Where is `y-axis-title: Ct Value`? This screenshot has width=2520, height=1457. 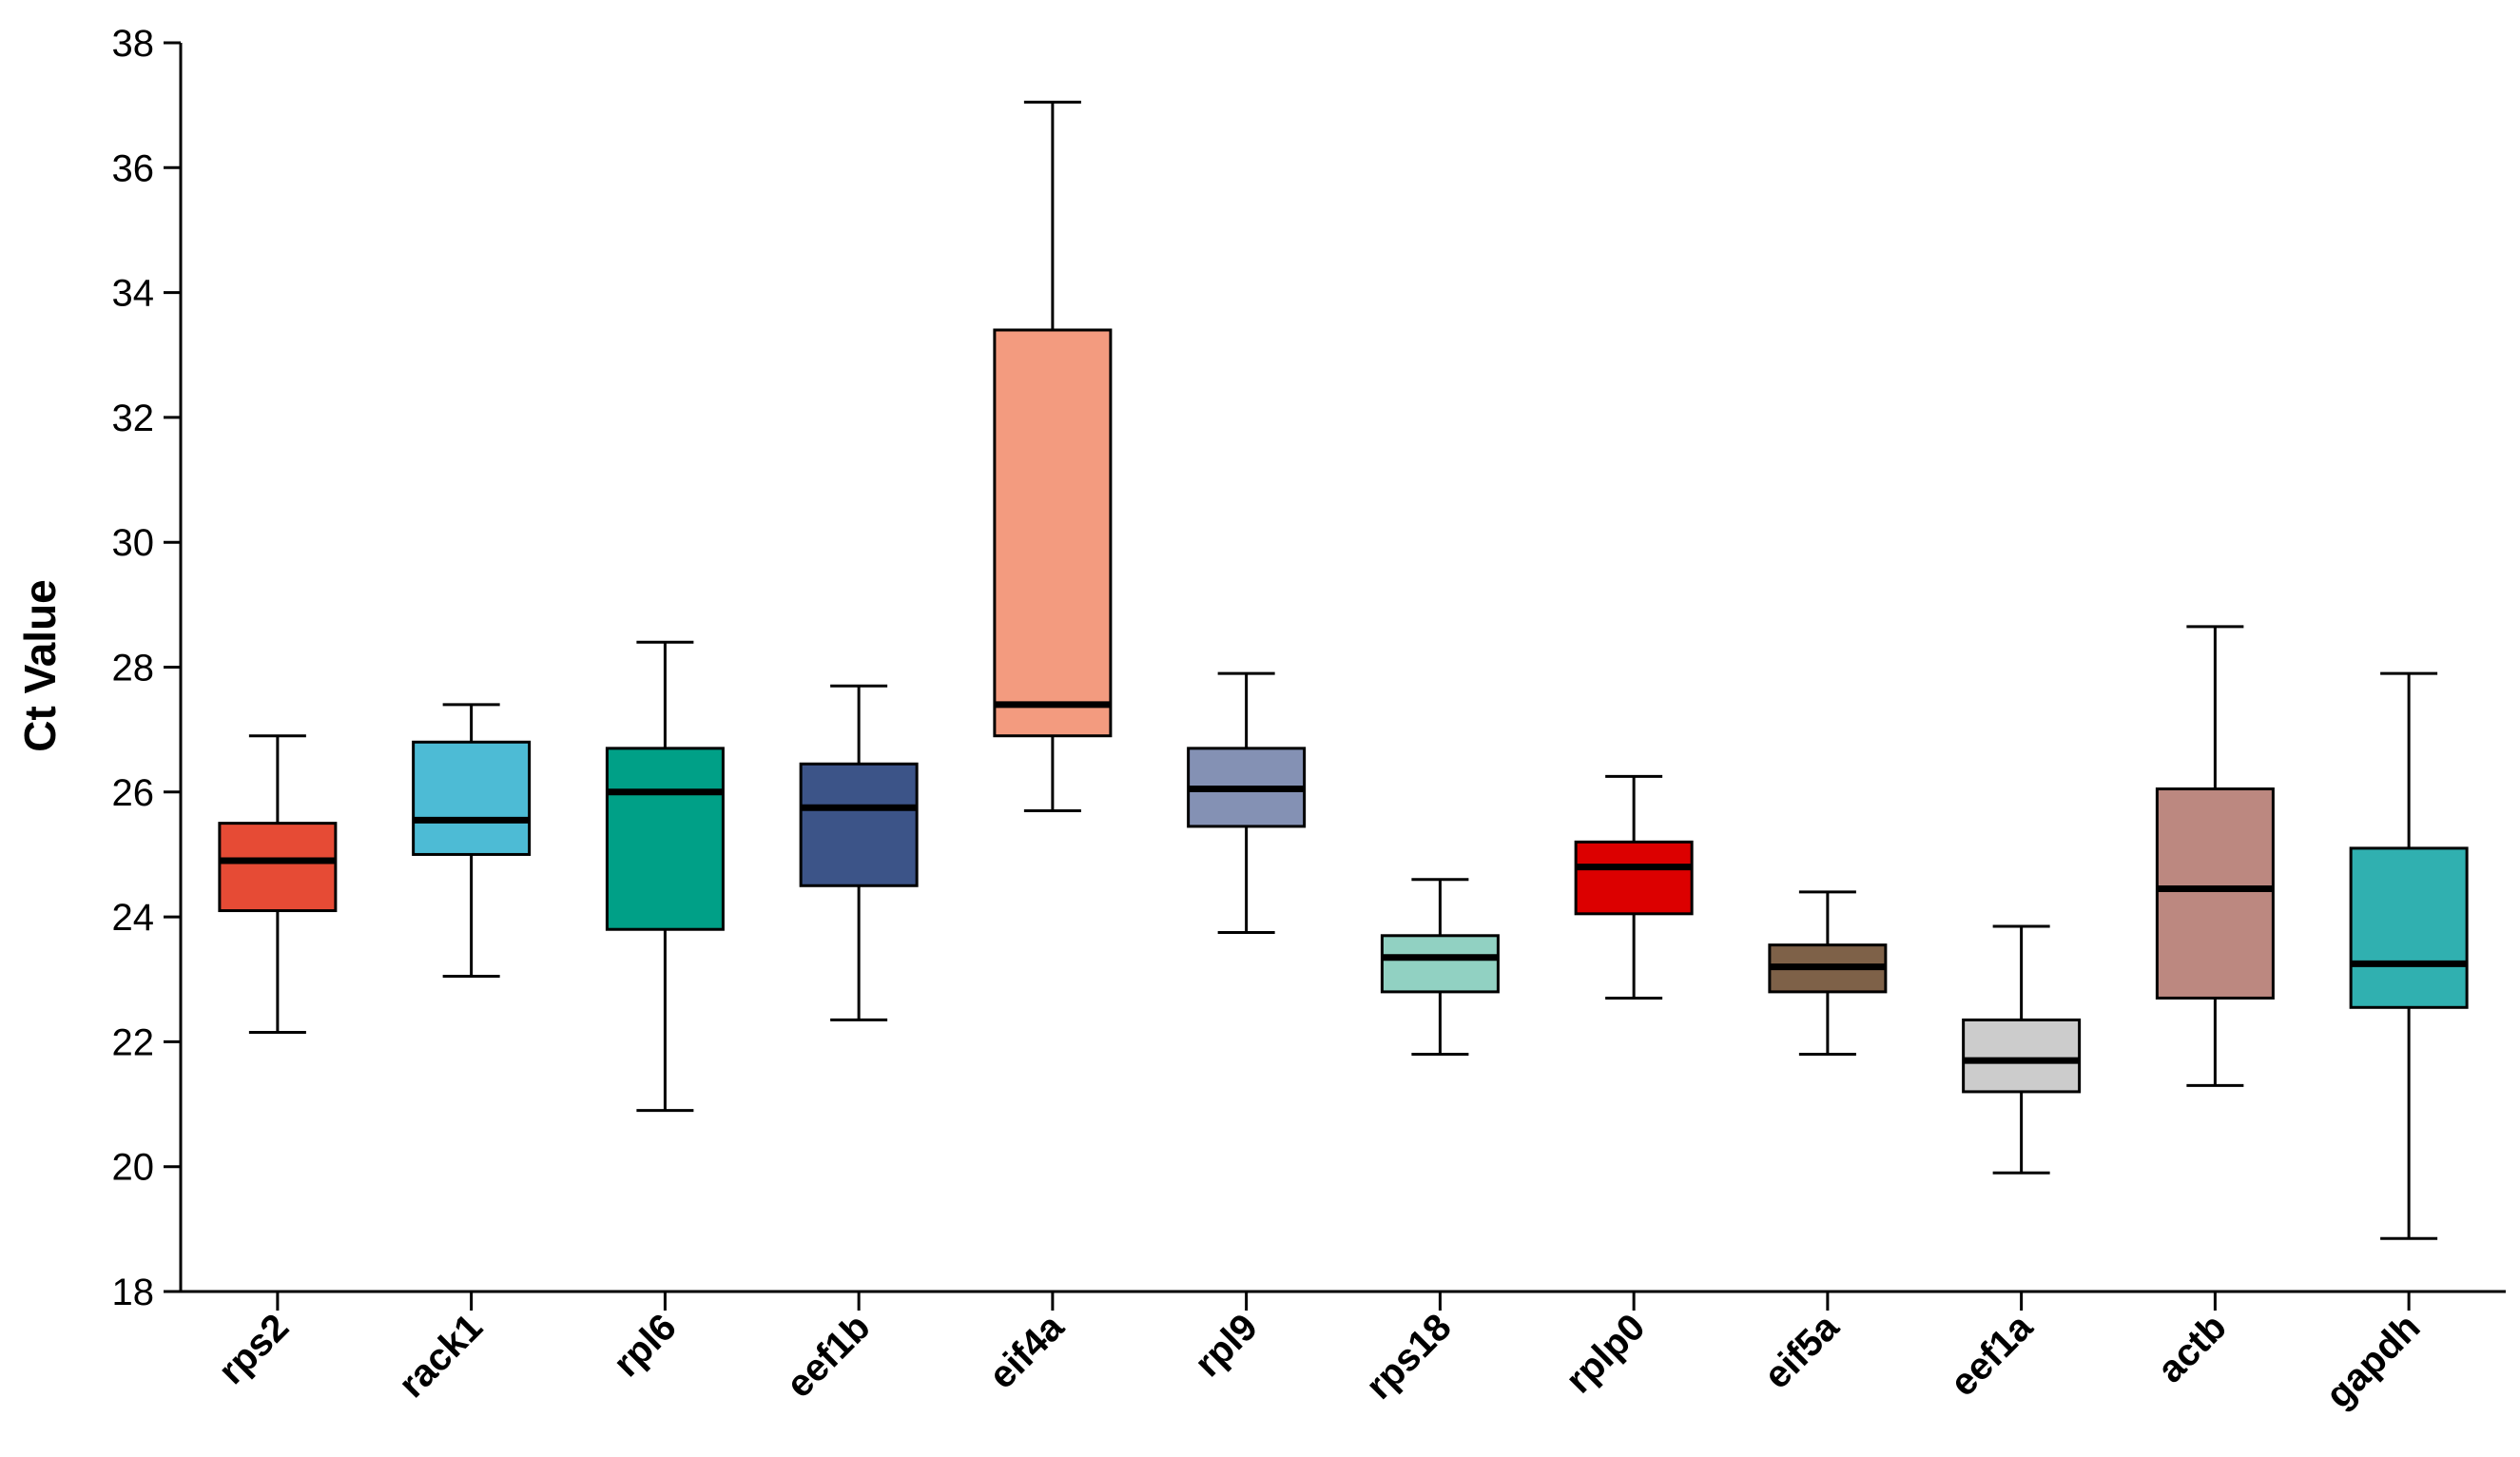 y-axis-title: Ct Value is located at coordinates (40, 665).